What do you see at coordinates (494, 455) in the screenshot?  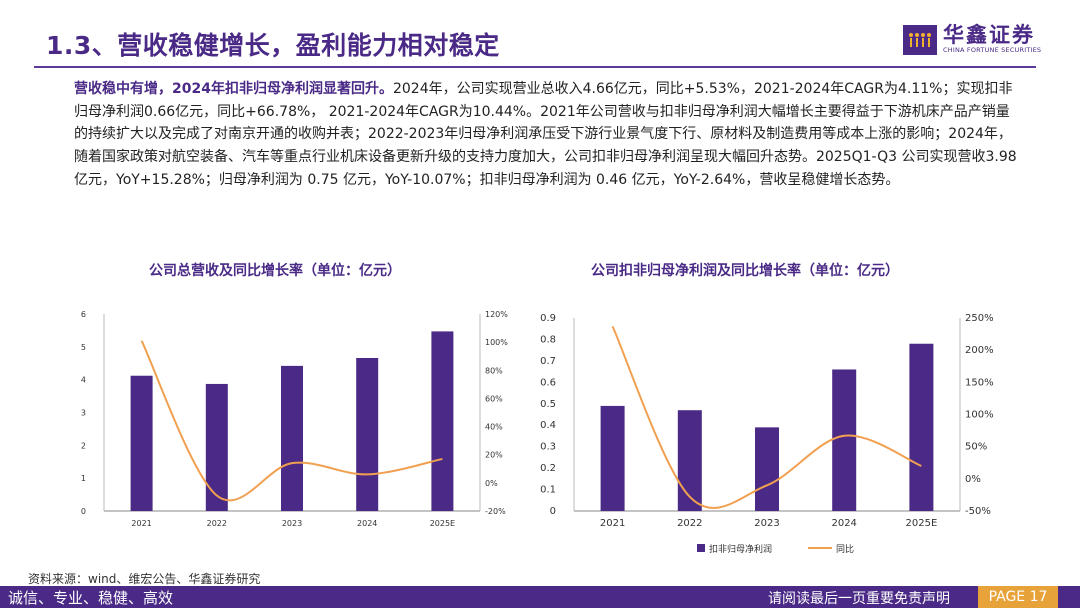 I see `revenue-chart-right-tick-label: 20%` at bounding box center [494, 455].